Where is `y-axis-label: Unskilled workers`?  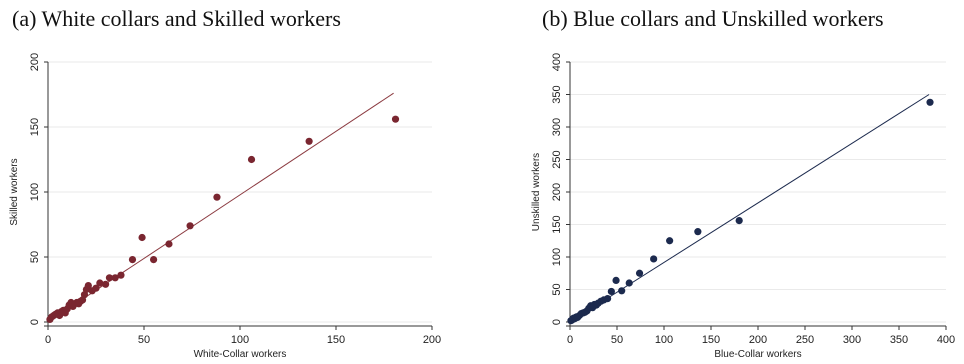 y-axis-label: Unskilled workers is located at coordinates (536, 192).